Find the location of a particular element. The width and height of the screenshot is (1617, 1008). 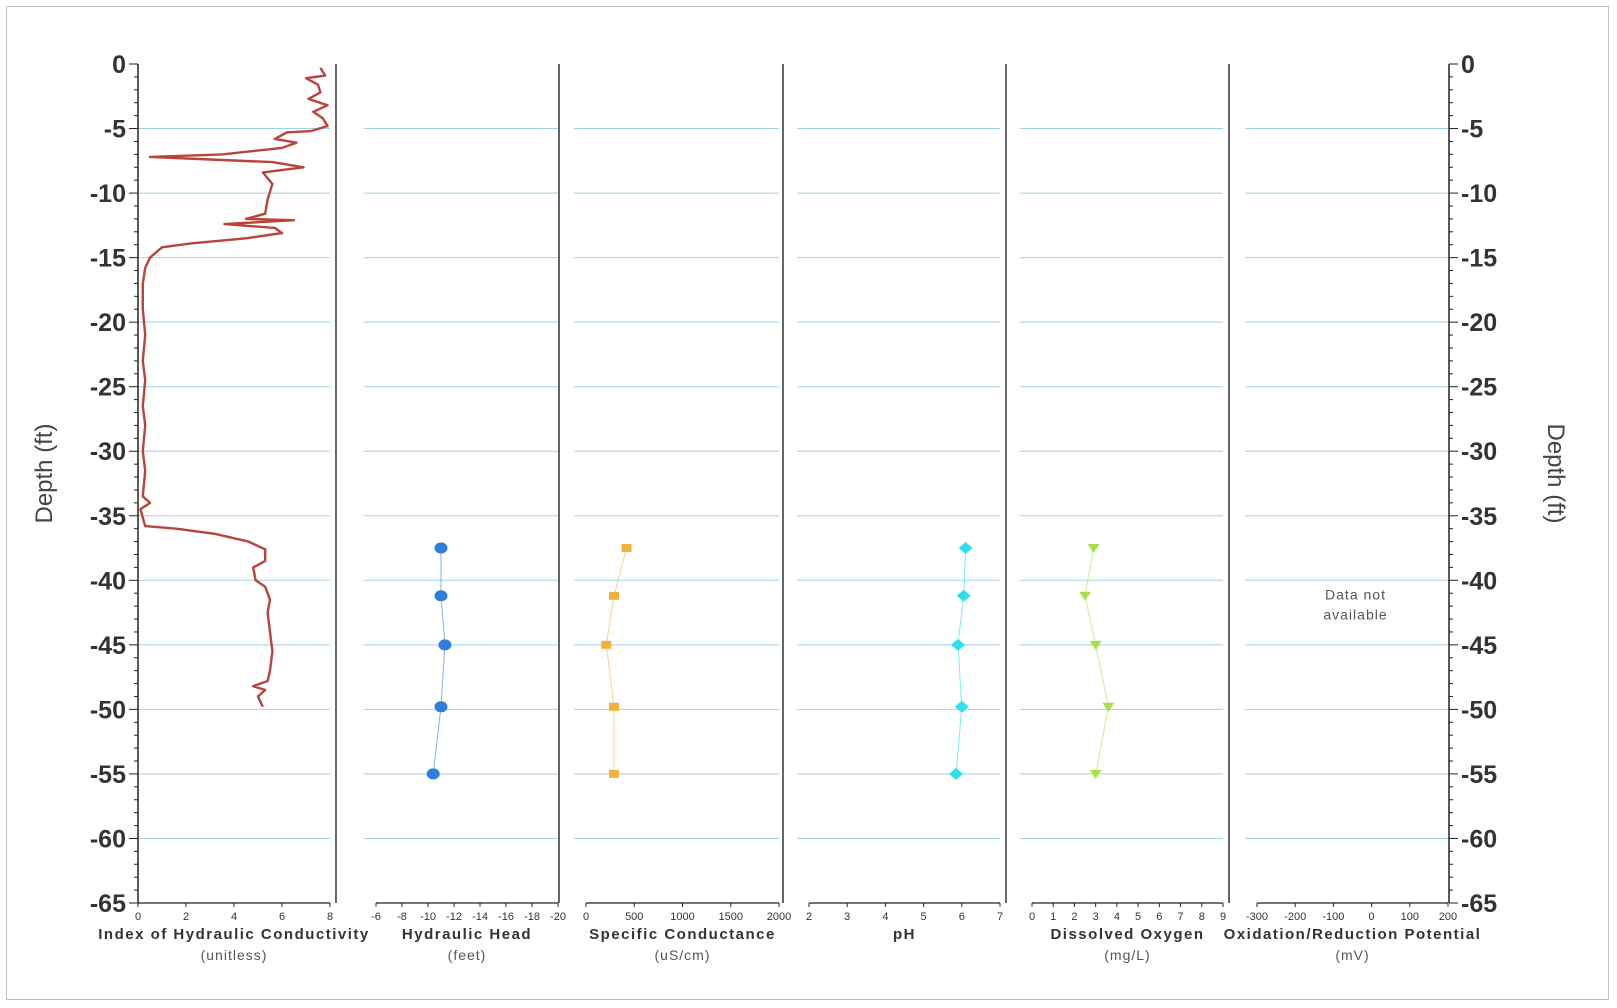

left-tick-label: -40 is located at coordinates (108, 581).